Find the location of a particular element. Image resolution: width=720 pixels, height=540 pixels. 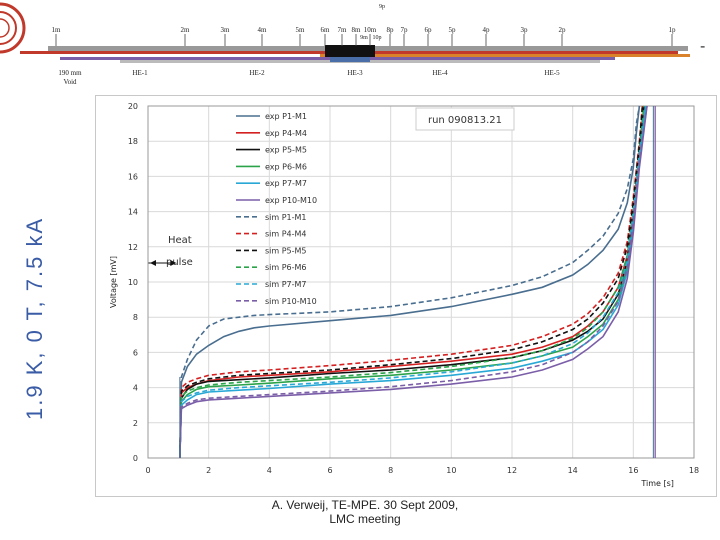

diagram-top-label: 3p is located at coordinates (525, 30).